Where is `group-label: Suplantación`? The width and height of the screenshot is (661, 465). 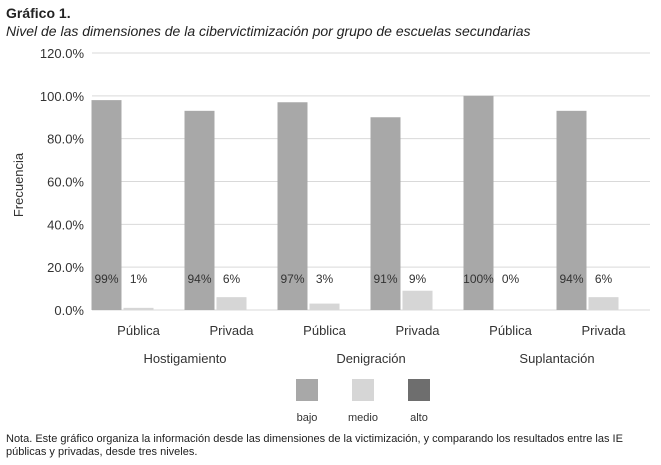 group-label: Suplantación is located at coordinates (556, 358).